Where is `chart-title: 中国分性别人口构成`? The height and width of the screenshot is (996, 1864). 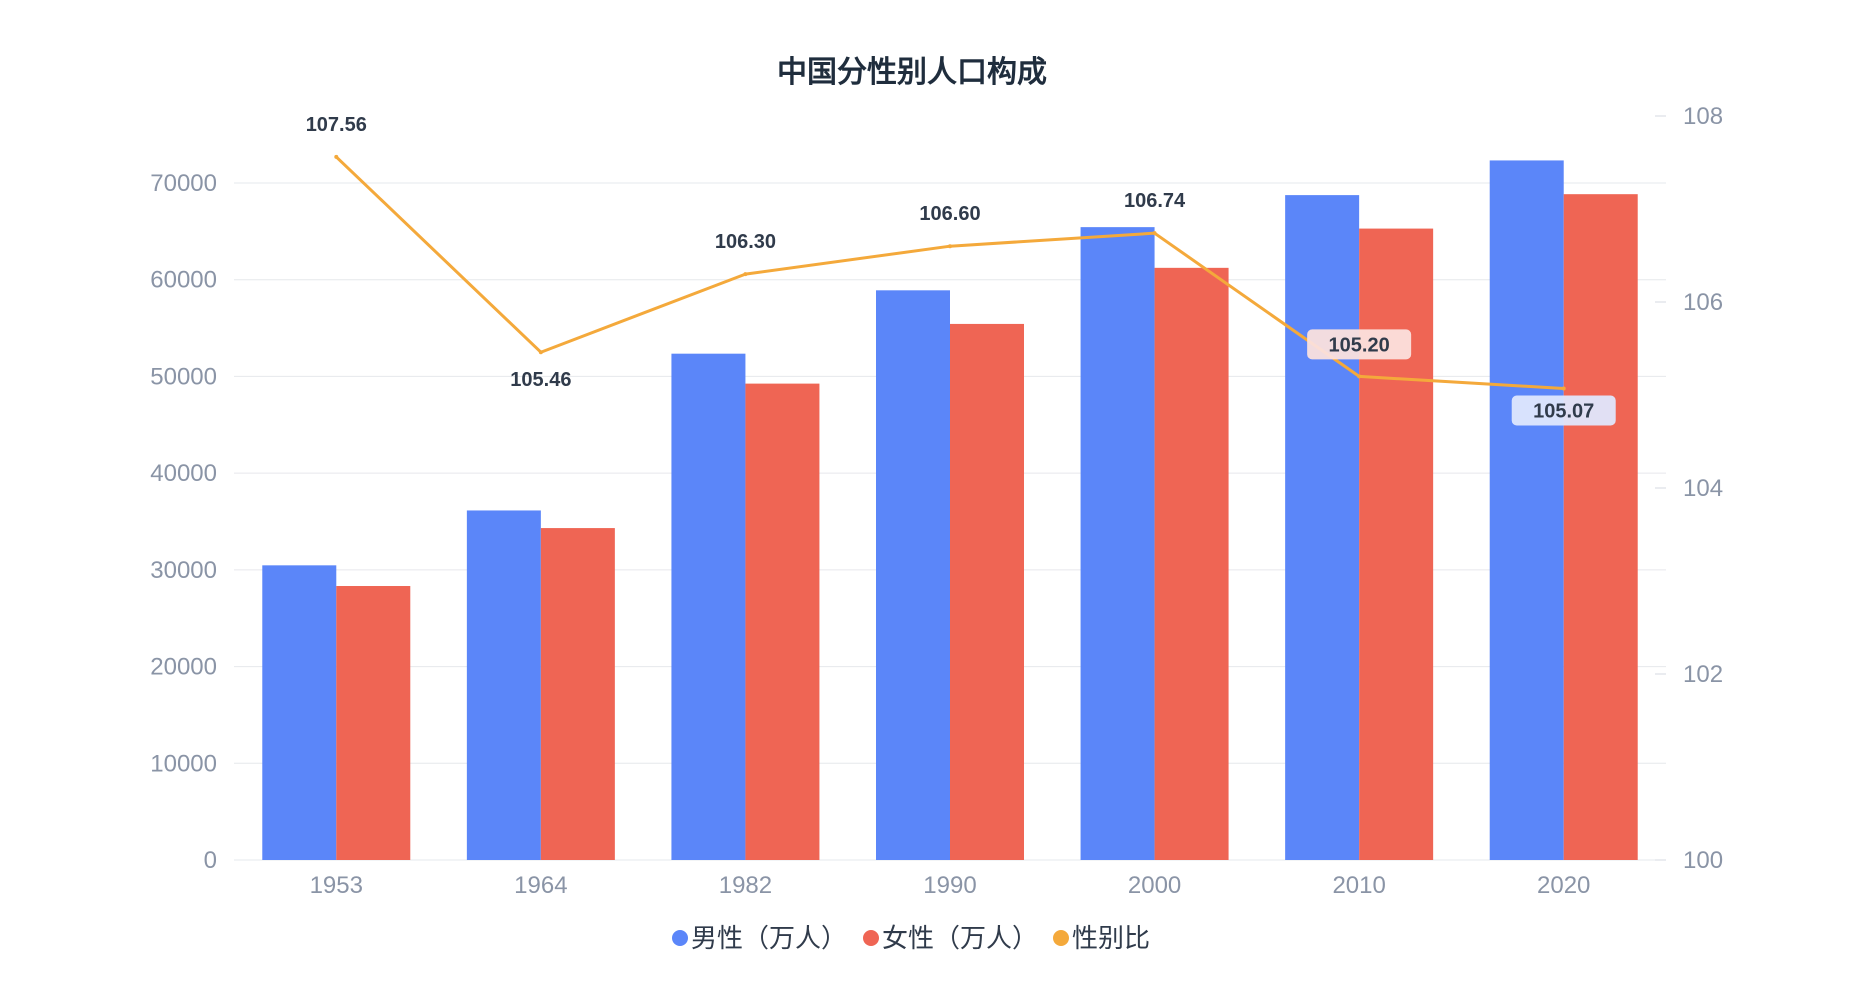
chart-title: 中国分性别人口构成 is located at coordinates (912, 72).